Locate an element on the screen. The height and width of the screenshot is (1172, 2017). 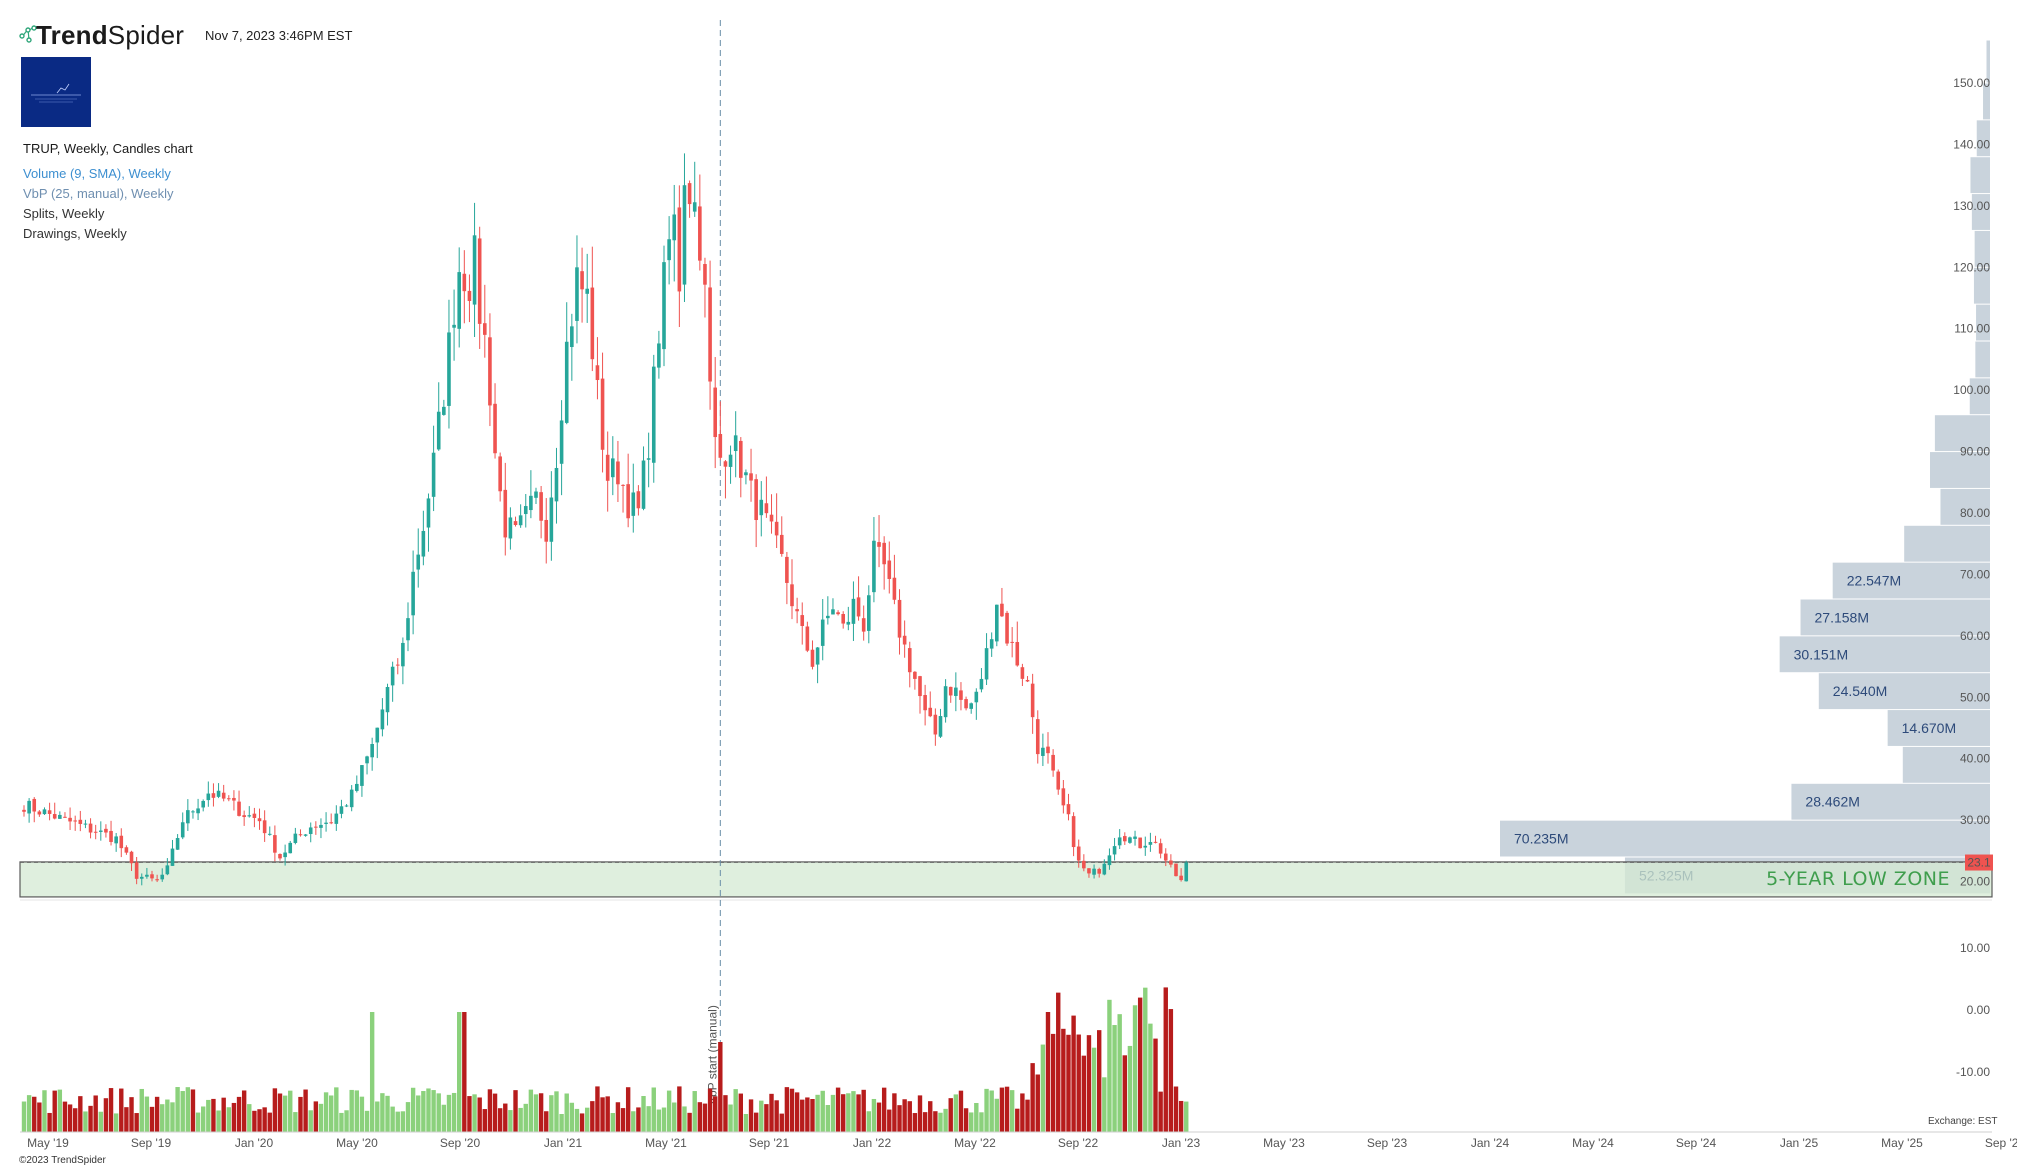
price-tick-label: 20.00 is located at coordinates (1975, 882).